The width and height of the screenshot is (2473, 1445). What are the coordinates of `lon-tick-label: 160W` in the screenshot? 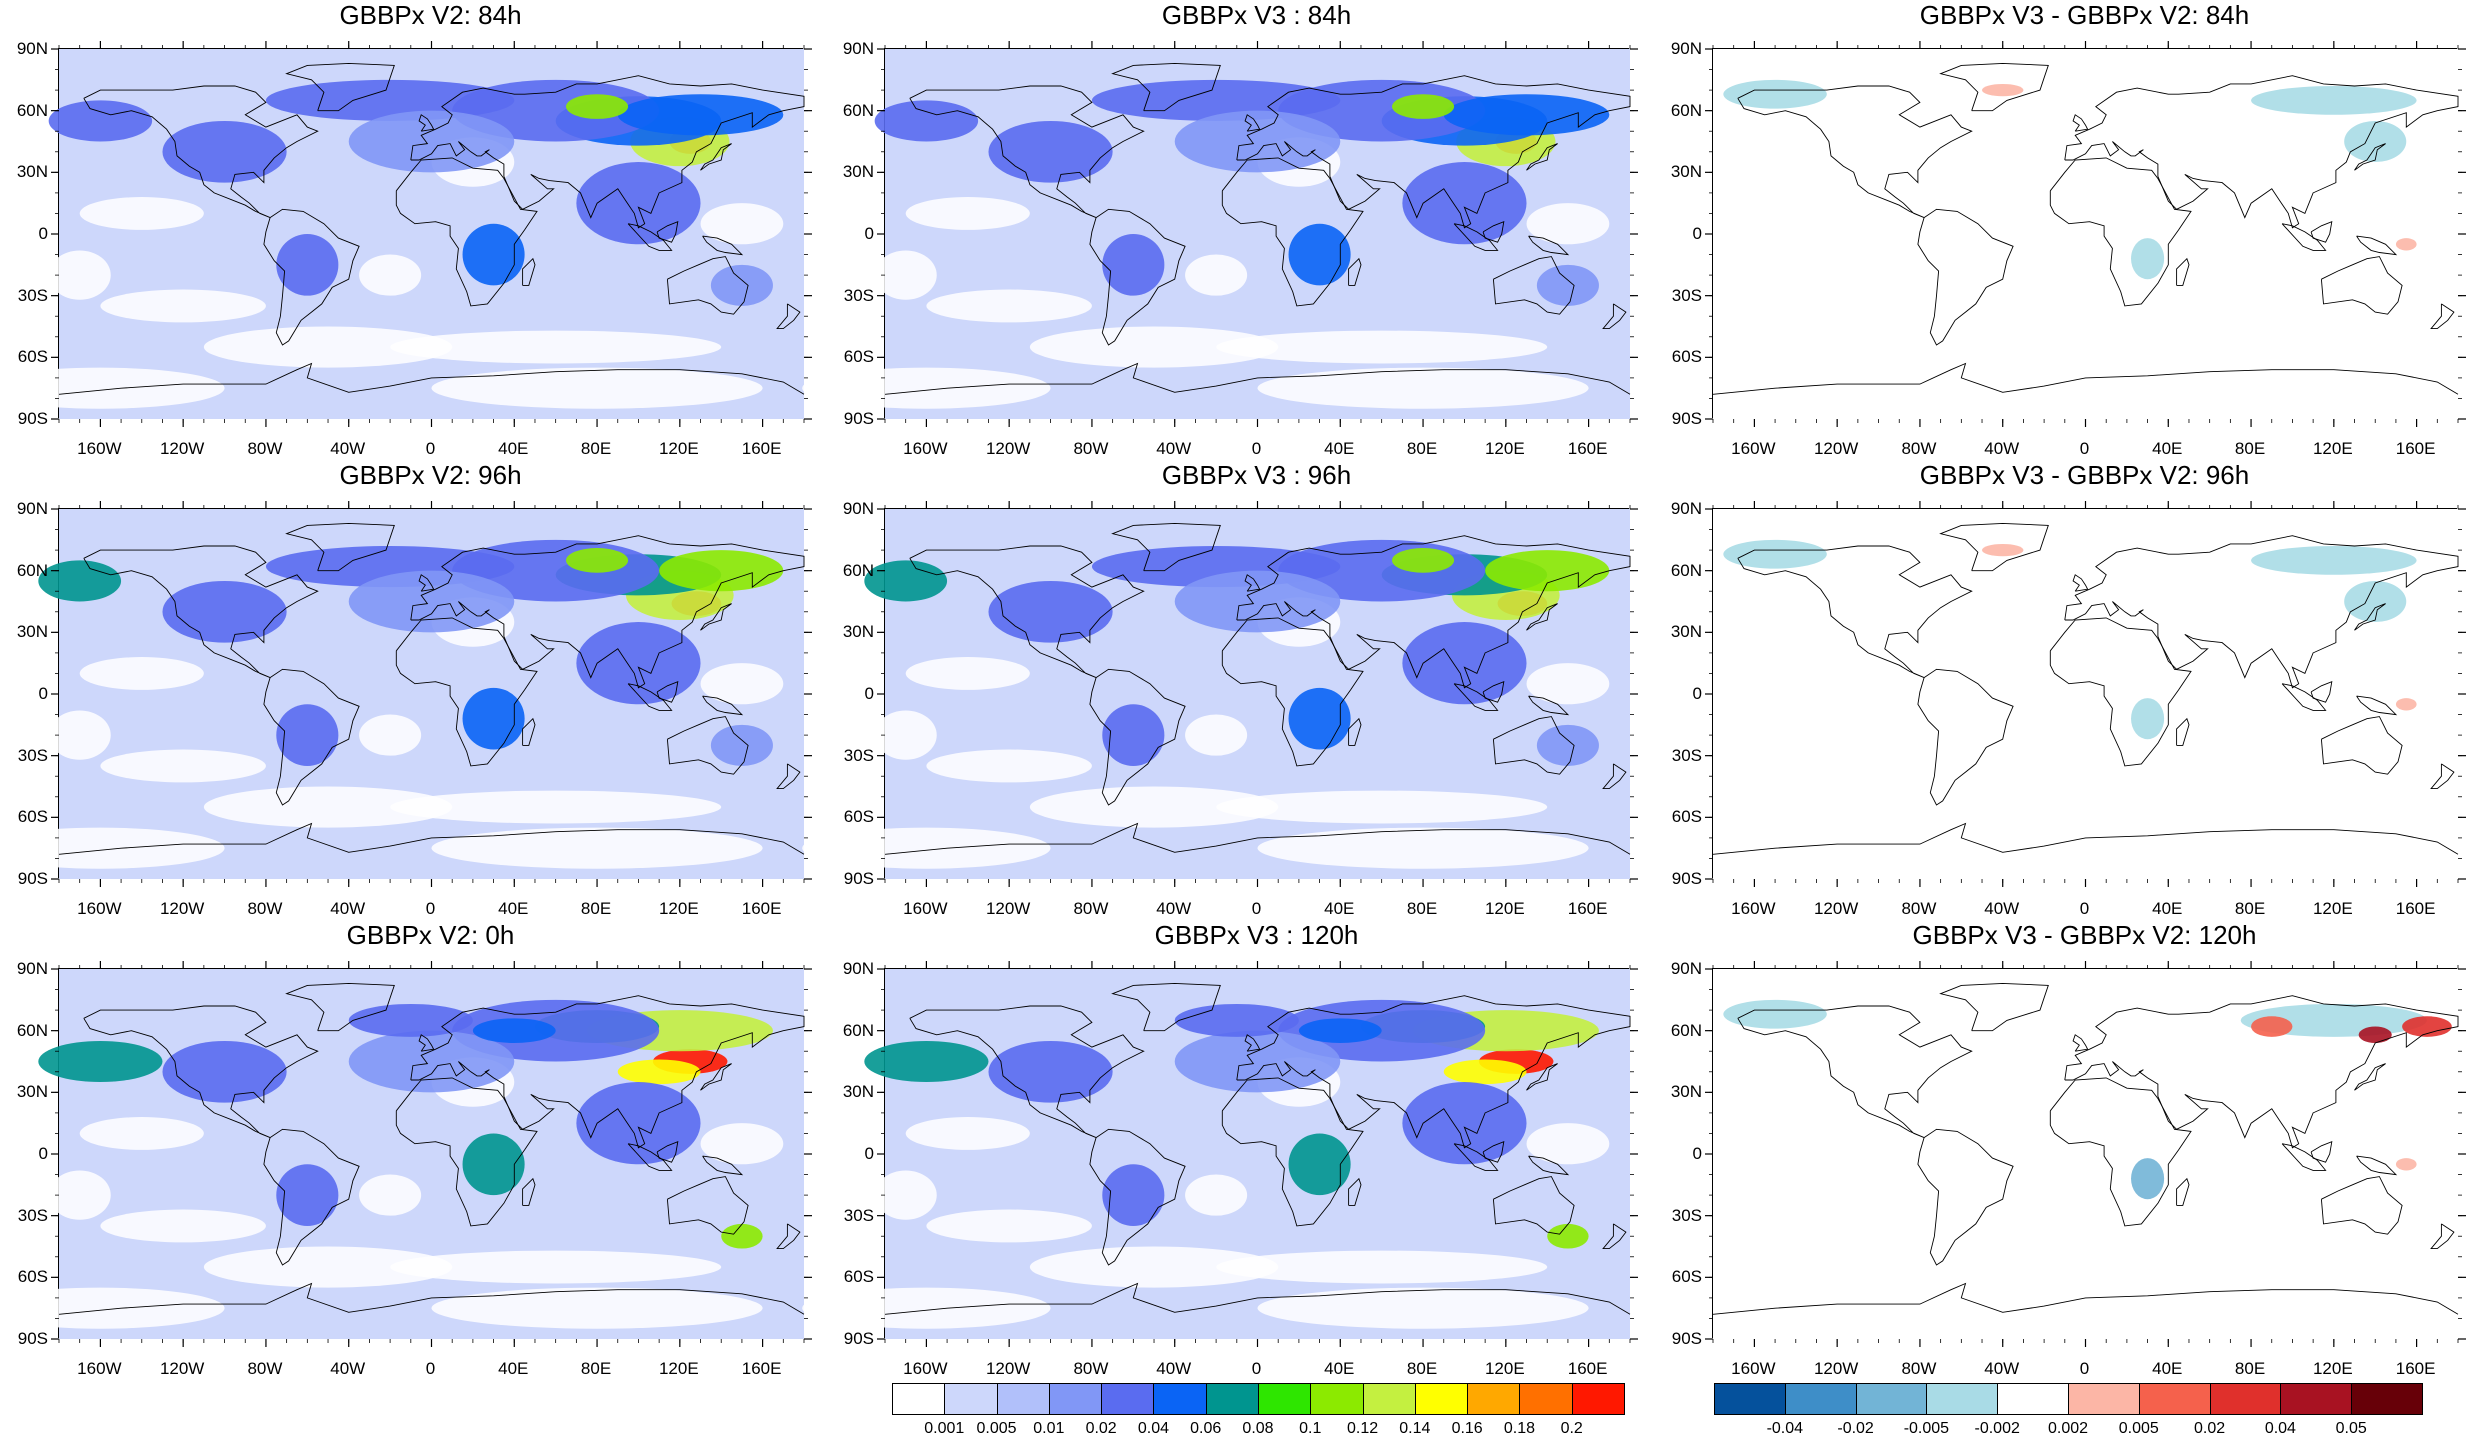 It's located at (99, 1368).